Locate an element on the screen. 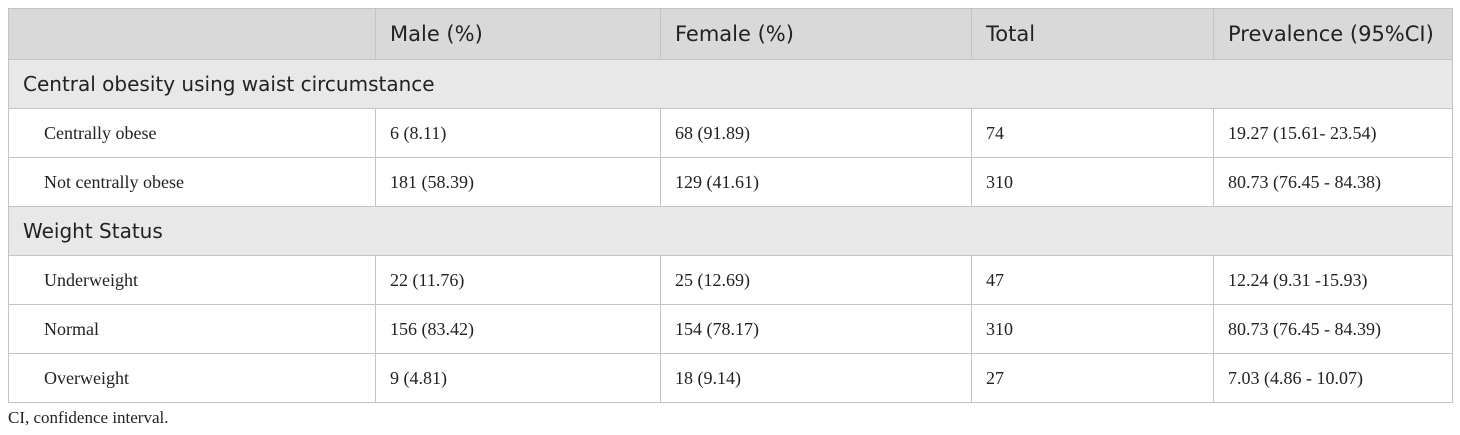 The width and height of the screenshot is (1460, 435). table-cell: 47 is located at coordinates (1092, 280).